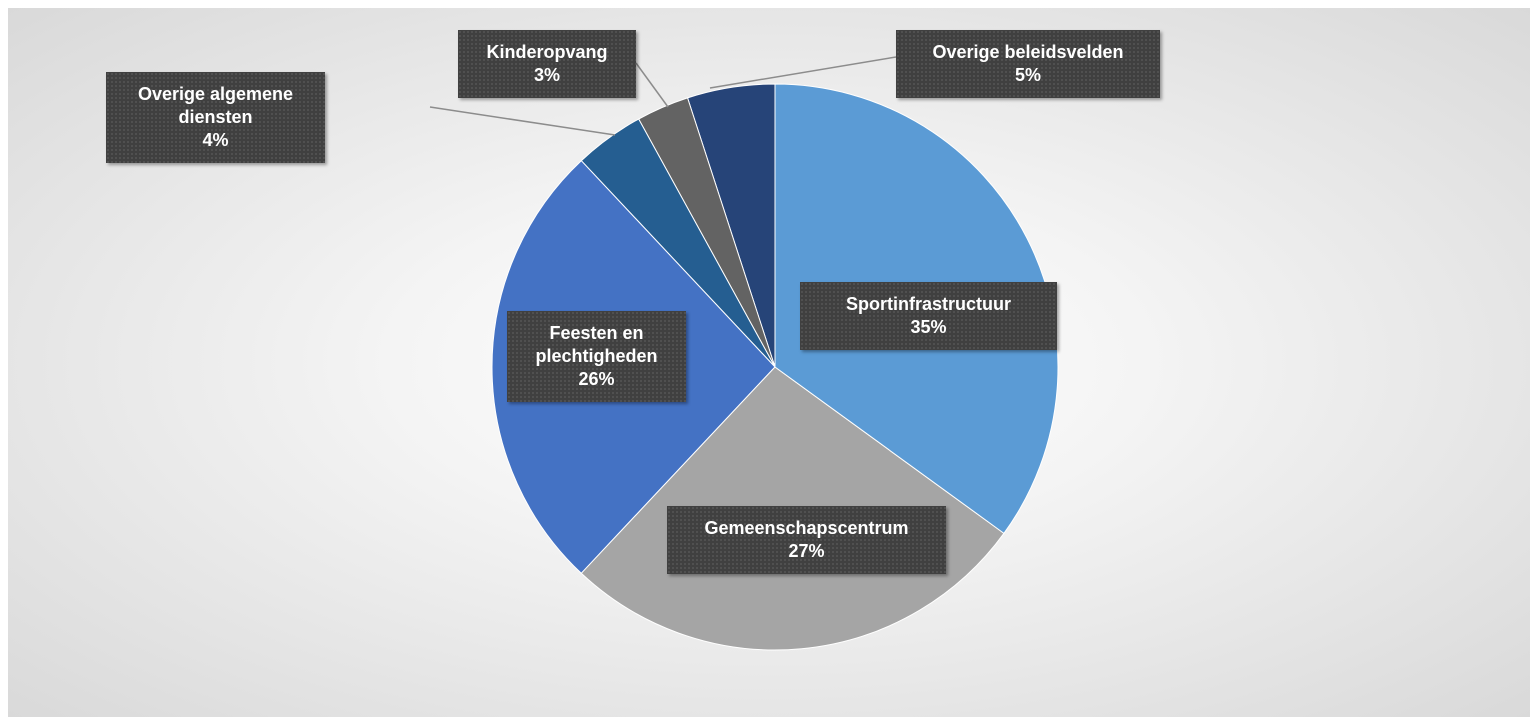 The width and height of the screenshot is (1540, 717). What do you see at coordinates (547, 64) in the screenshot?
I see `data-label: Kinderopvang 3%` at bounding box center [547, 64].